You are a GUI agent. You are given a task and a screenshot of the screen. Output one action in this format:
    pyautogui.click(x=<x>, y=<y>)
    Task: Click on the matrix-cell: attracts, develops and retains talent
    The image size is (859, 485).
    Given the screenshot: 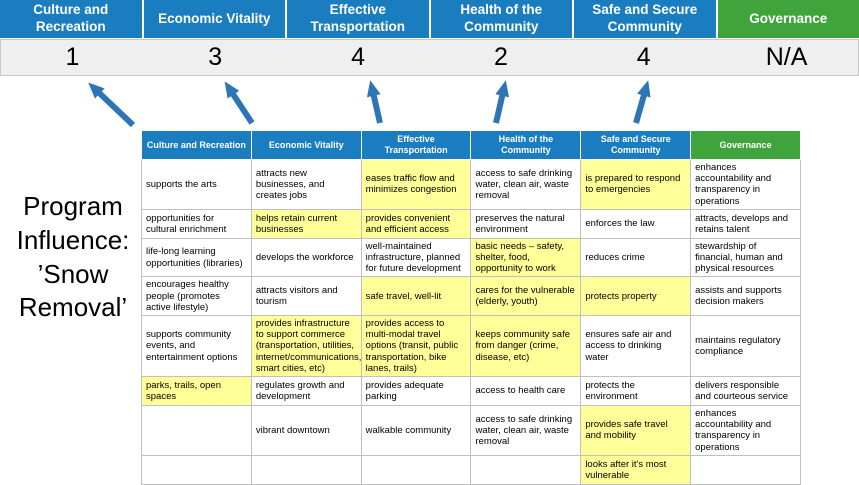 What is the action you would take?
    pyautogui.click(x=746, y=223)
    